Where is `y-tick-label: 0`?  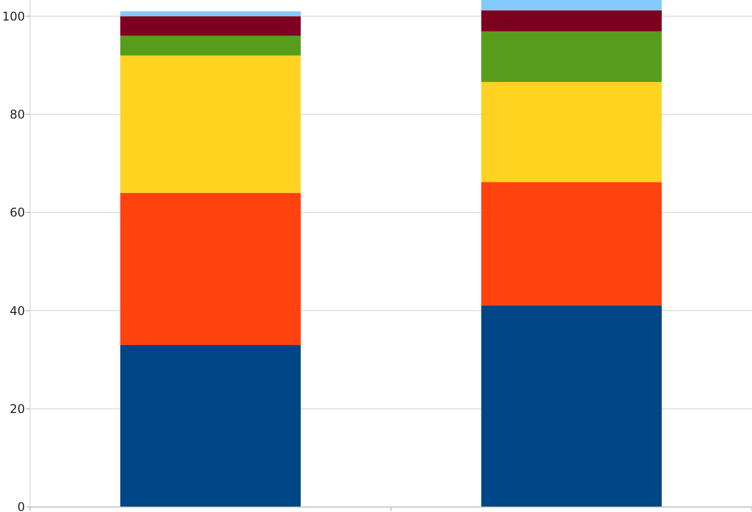 y-tick-label: 0 is located at coordinates (21, 506).